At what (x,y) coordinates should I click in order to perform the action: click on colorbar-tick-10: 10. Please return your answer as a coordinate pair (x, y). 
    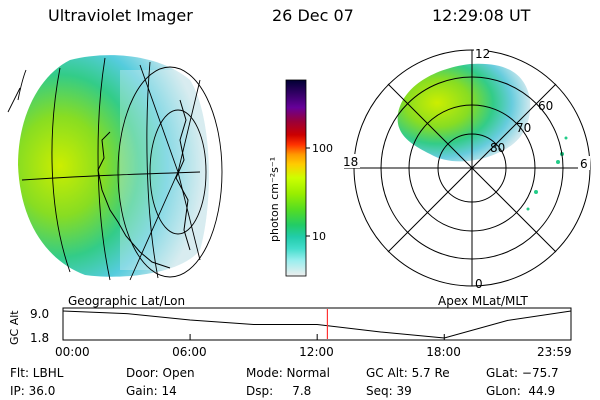
    Looking at the image, I should click on (319, 236).